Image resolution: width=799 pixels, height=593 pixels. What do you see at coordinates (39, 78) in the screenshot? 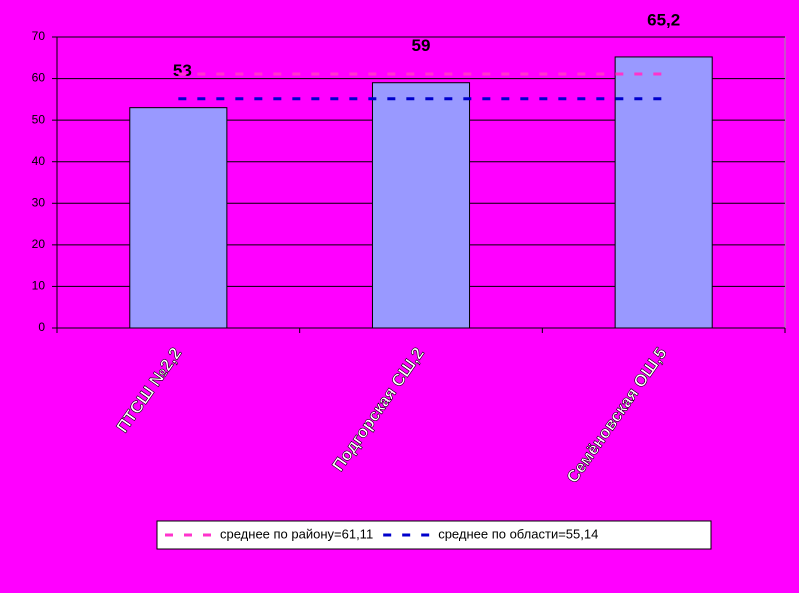
I see `y-tick-label: 60` at bounding box center [39, 78].